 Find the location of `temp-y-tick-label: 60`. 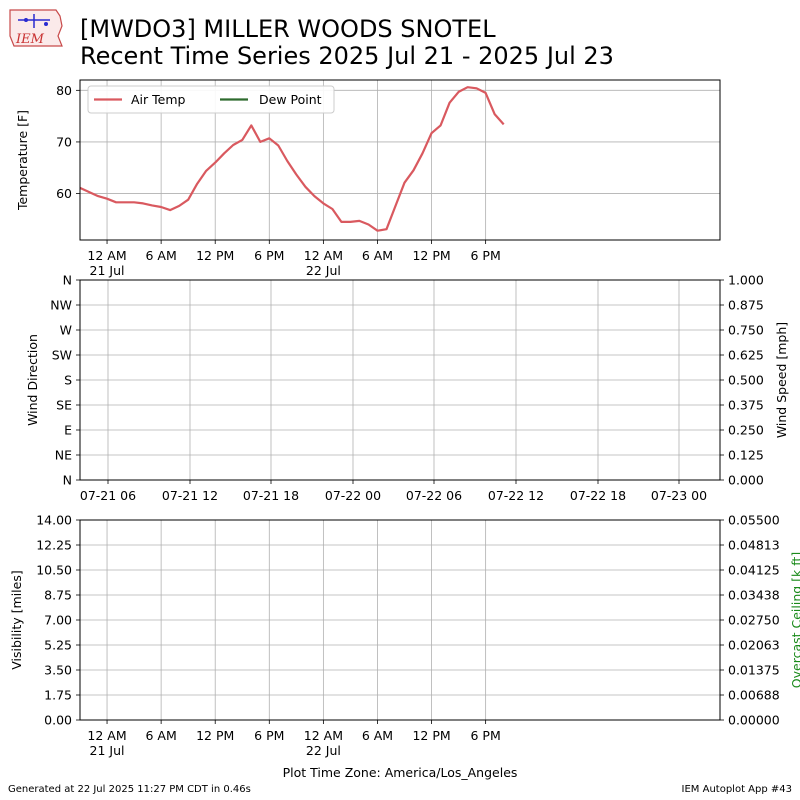

temp-y-tick-label: 60 is located at coordinates (64, 193).